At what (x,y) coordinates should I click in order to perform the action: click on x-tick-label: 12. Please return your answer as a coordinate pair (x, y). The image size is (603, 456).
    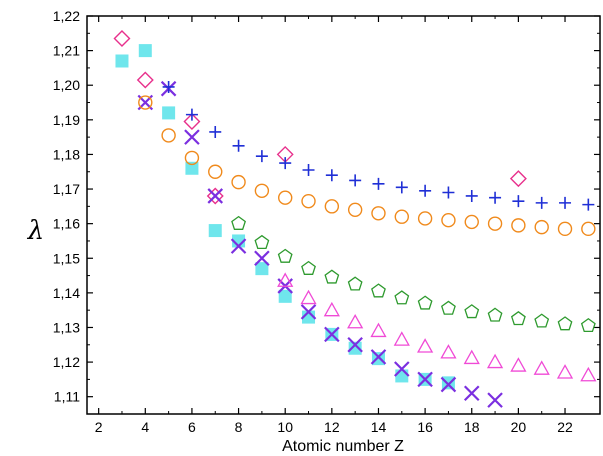
    Looking at the image, I should click on (332, 427).